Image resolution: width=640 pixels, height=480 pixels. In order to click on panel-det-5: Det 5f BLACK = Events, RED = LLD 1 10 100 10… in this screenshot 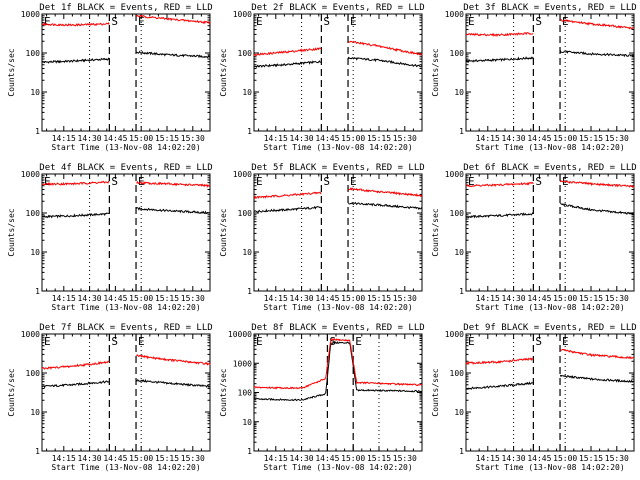, I will do `click(322, 237)`.